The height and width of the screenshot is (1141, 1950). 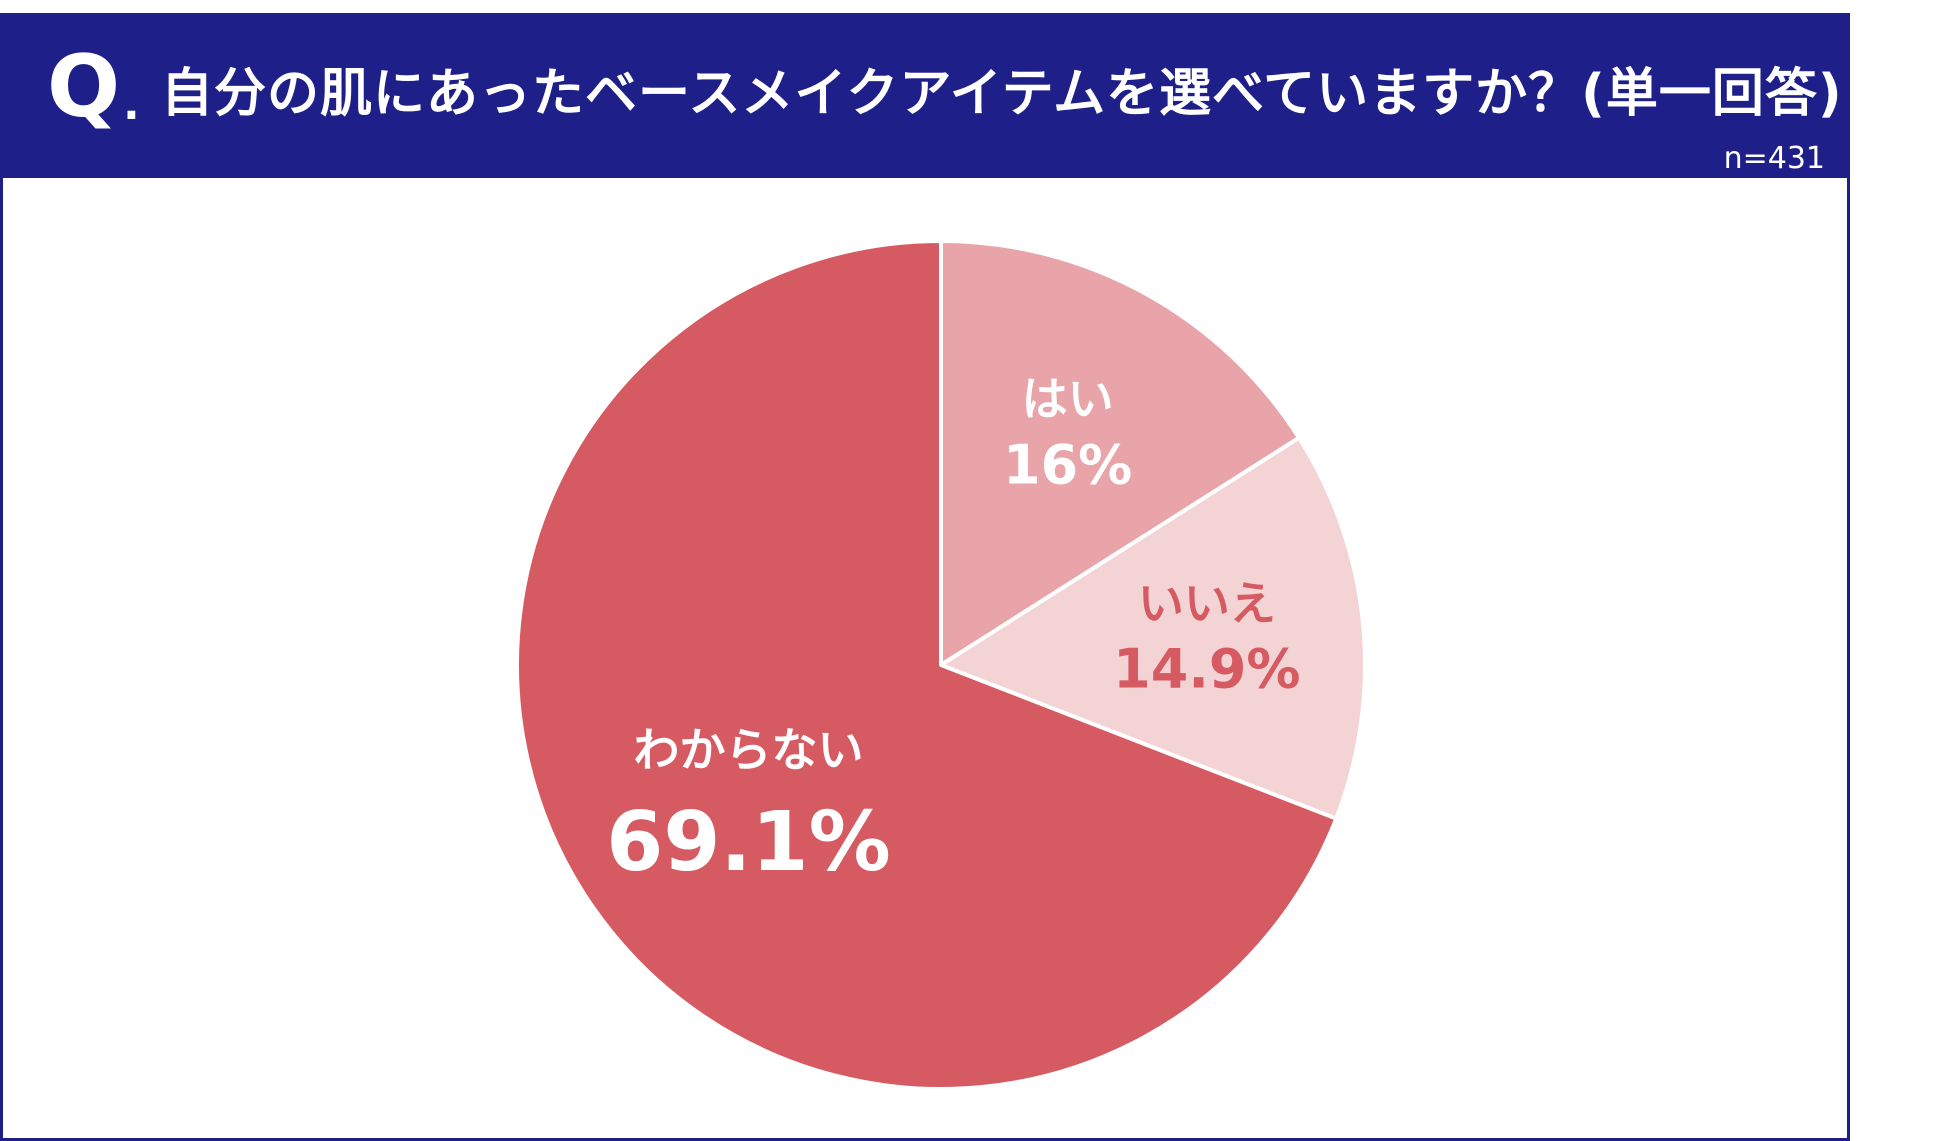 What do you see at coordinates (1067, 464) in the screenshot?
I see `slice-value-1: 16%` at bounding box center [1067, 464].